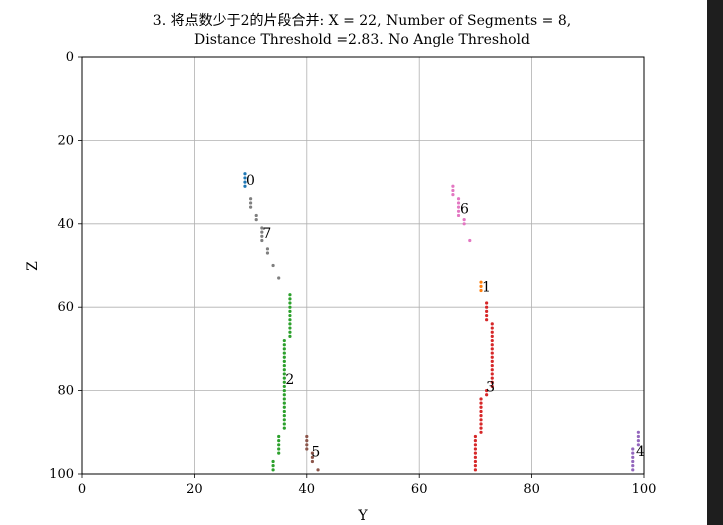 The height and width of the screenshot is (525, 723). Describe the element at coordinates (70, 57) in the screenshot. I see `y-tick-label: 0` at that location.